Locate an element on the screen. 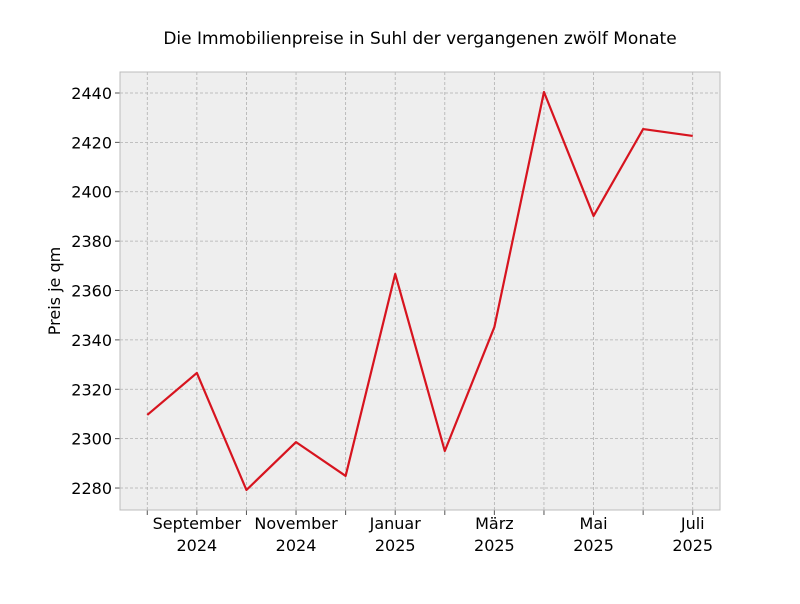  x-tick-label: November is located at coordinates (296, 523).